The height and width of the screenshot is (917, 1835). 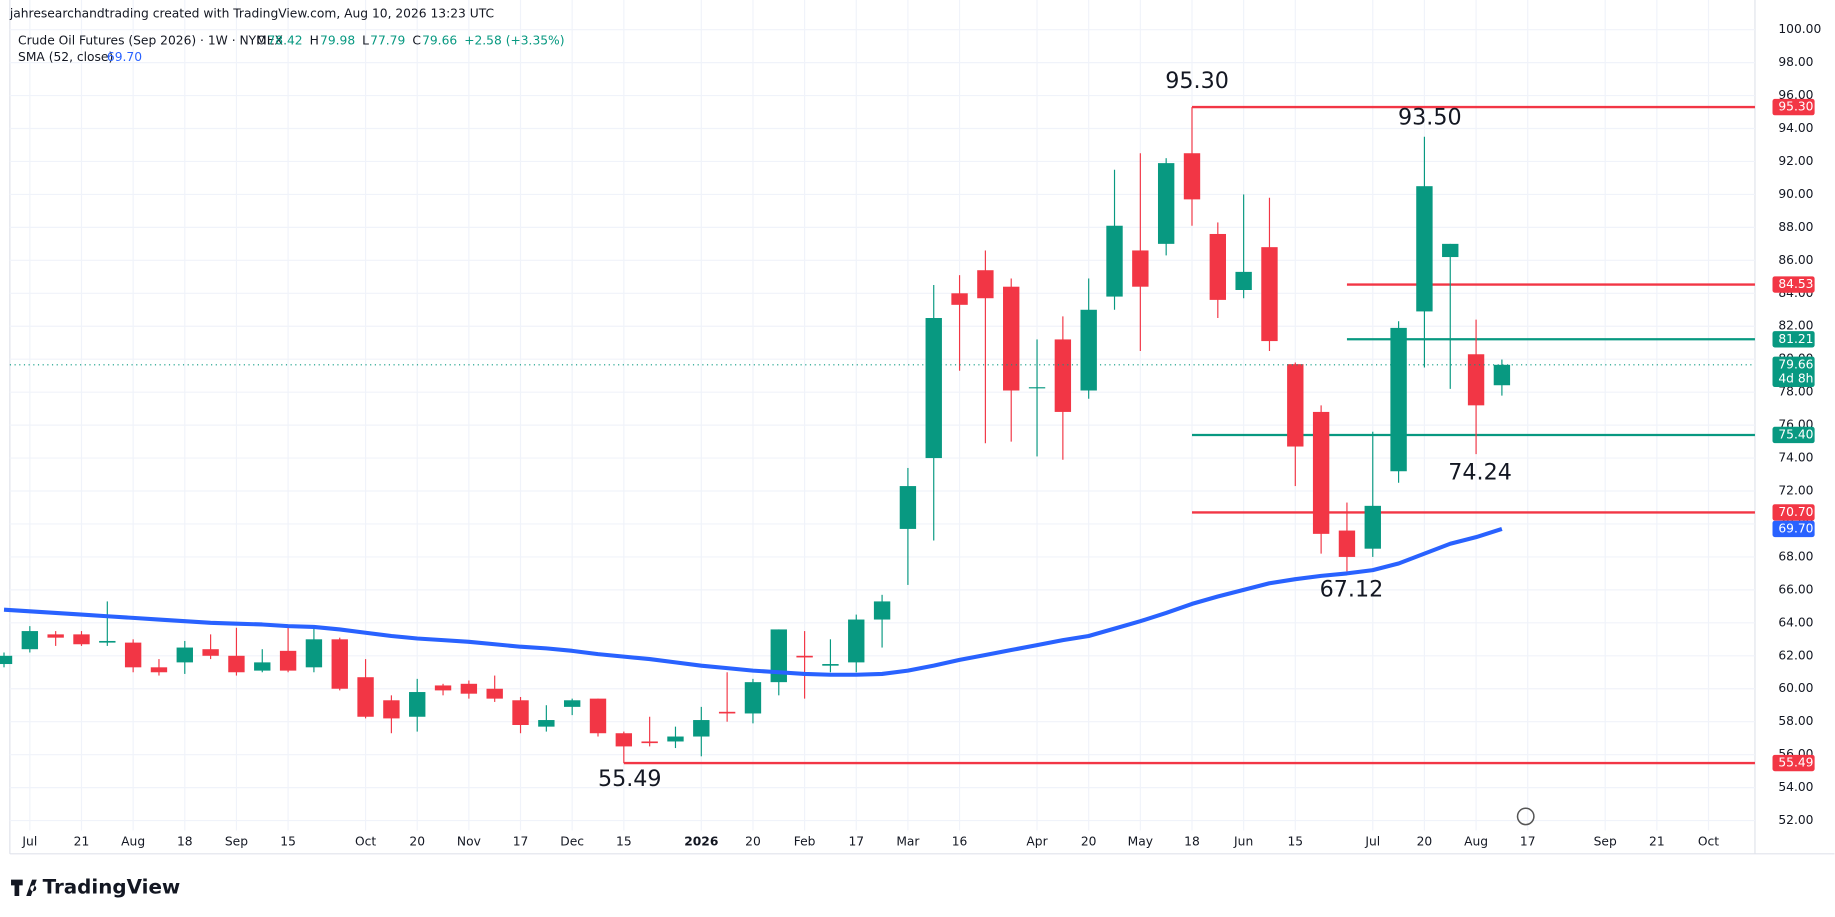 I want to click on x-tick-label: Jun, so click(x=1243, y=842).